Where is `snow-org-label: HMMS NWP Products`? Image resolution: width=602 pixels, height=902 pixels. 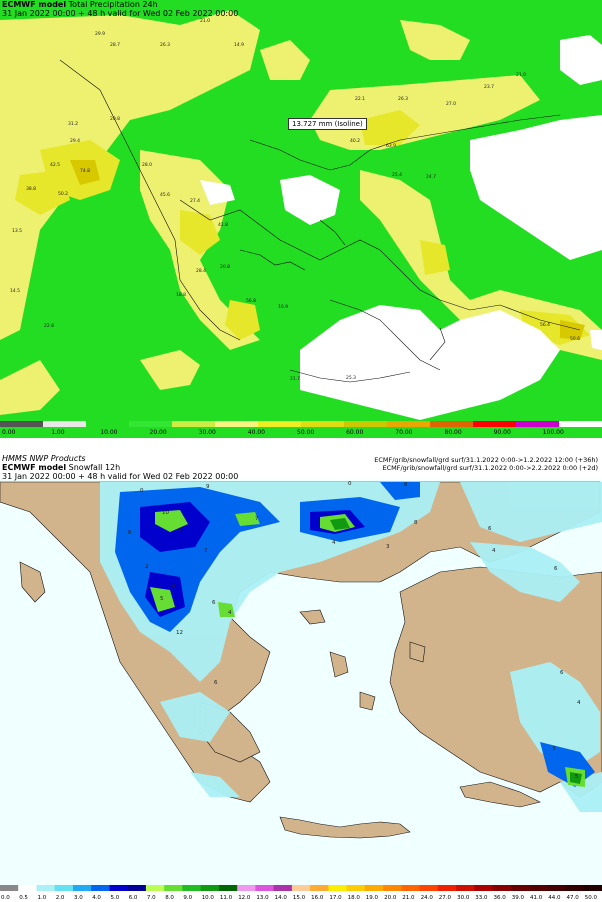
snow-org-label: HMMS NWP Products is located at coordinates (44, 458).